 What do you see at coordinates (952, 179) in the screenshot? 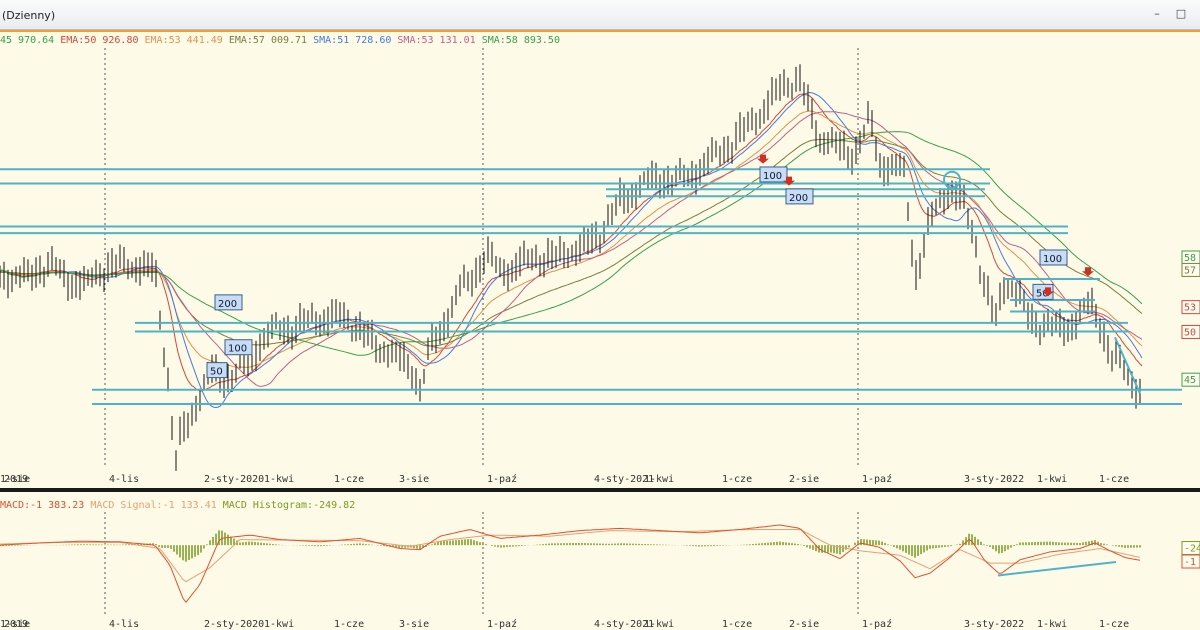
I see `highlight-circle` at bounding box center [952, 179].